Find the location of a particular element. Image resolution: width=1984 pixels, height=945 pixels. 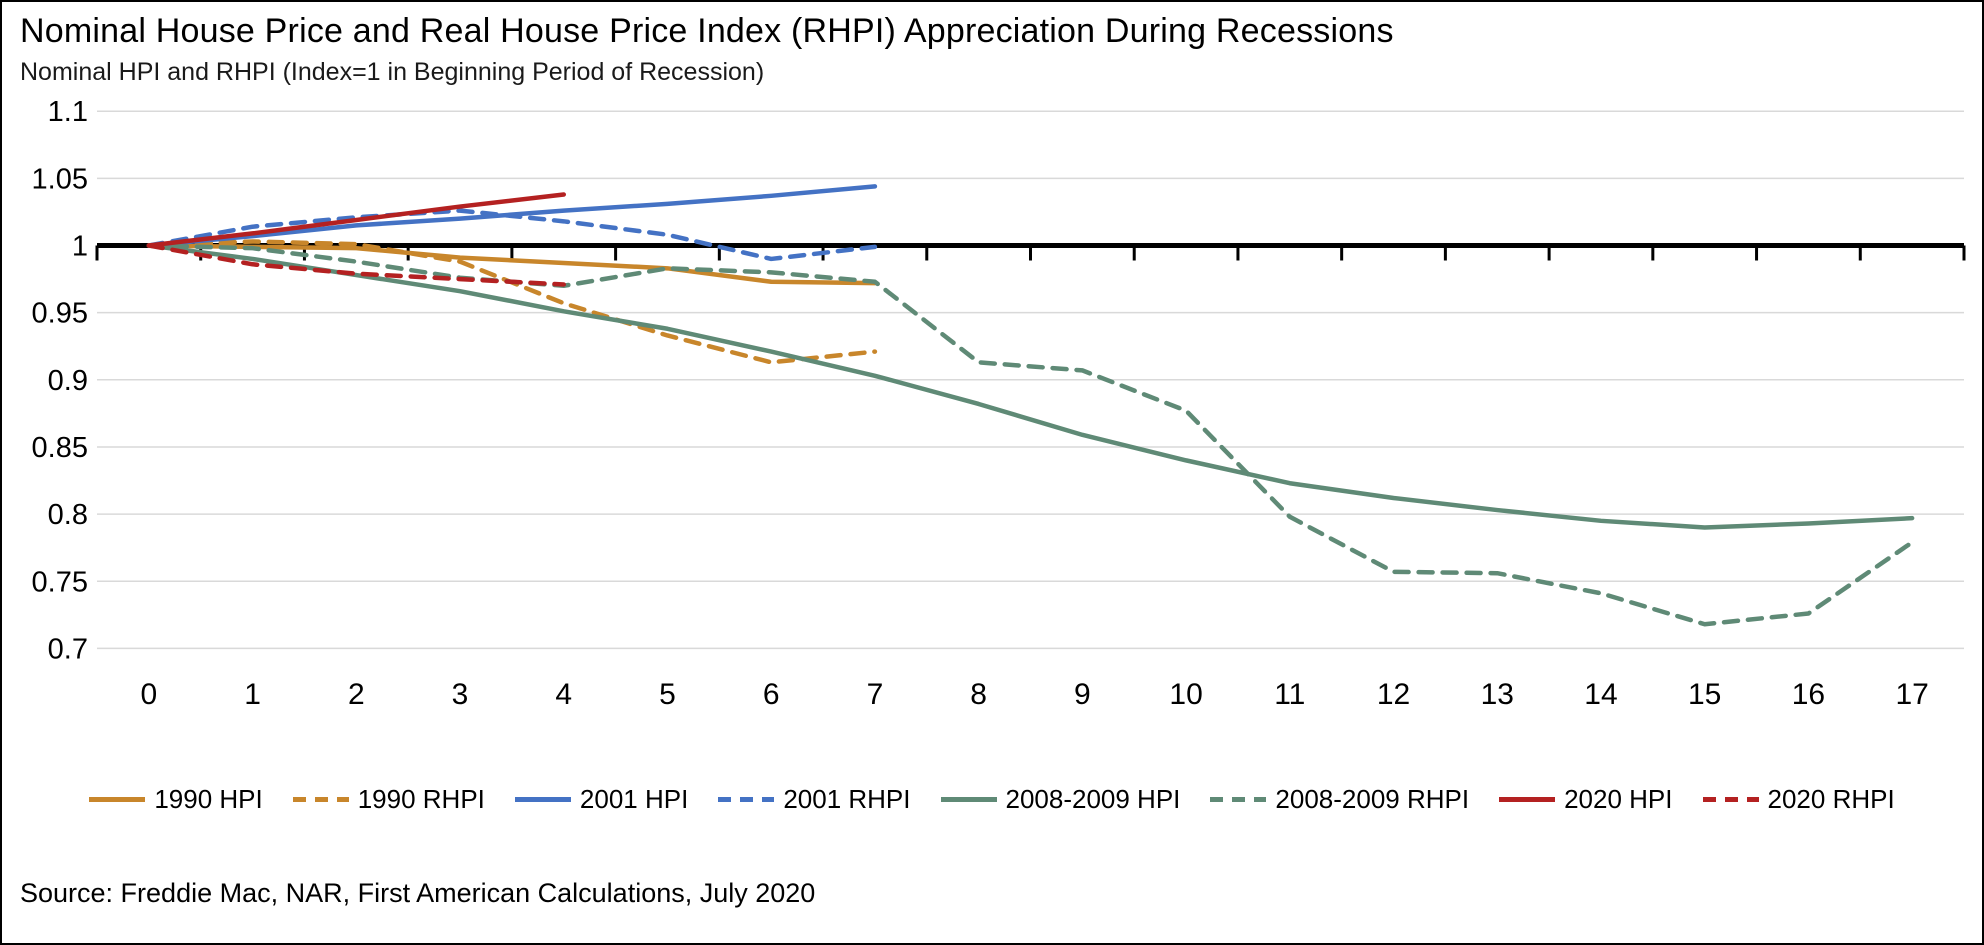

series-line-2001-rhpi is located at coordinates (512, 235).